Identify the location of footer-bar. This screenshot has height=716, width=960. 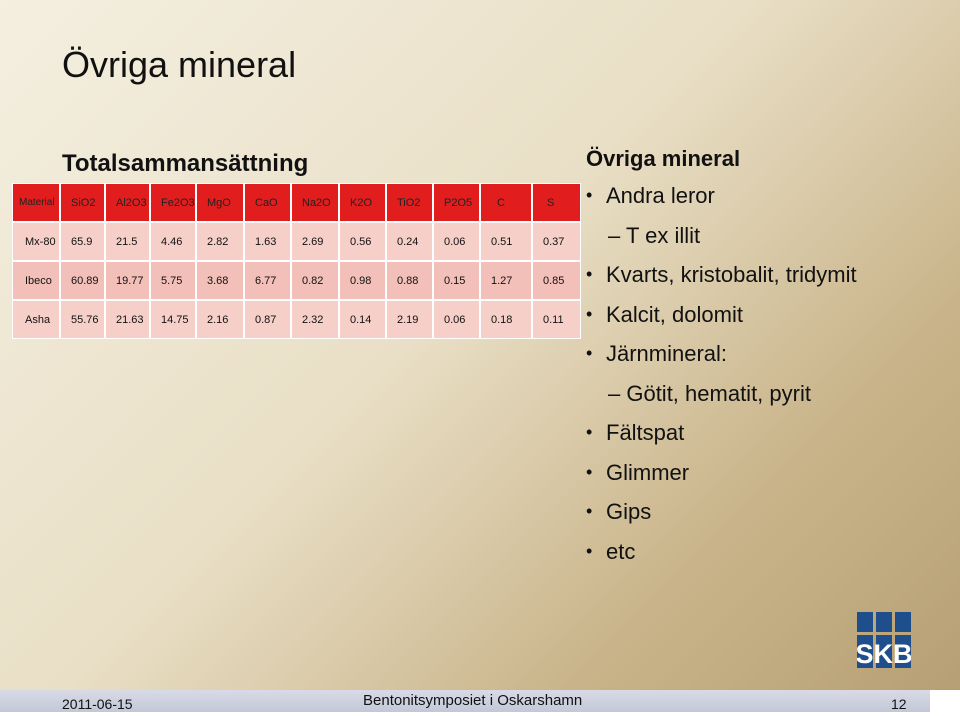
(465, 701).